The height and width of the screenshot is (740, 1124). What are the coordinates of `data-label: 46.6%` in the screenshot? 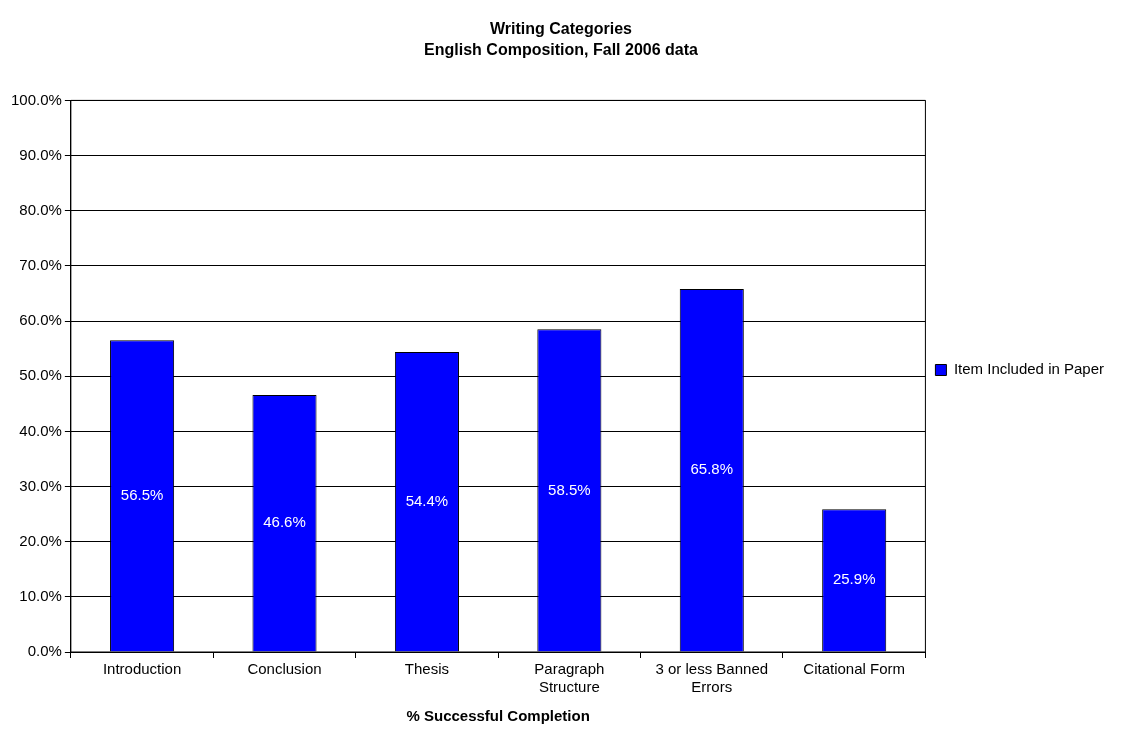 It's located at (284, 522).